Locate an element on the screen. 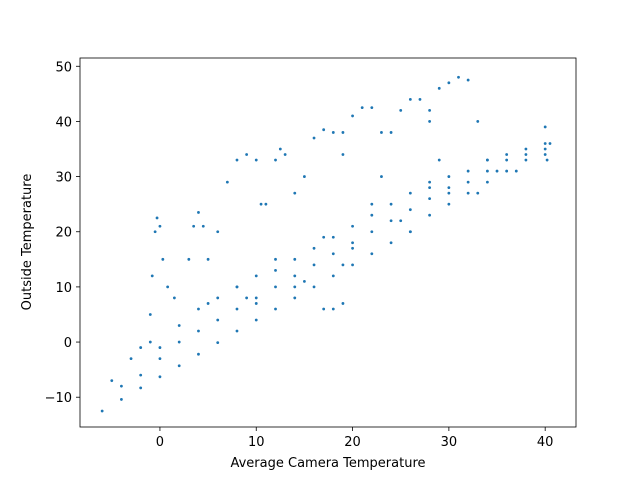  y-tick-label: −10 is located at coordinates (58, 398).